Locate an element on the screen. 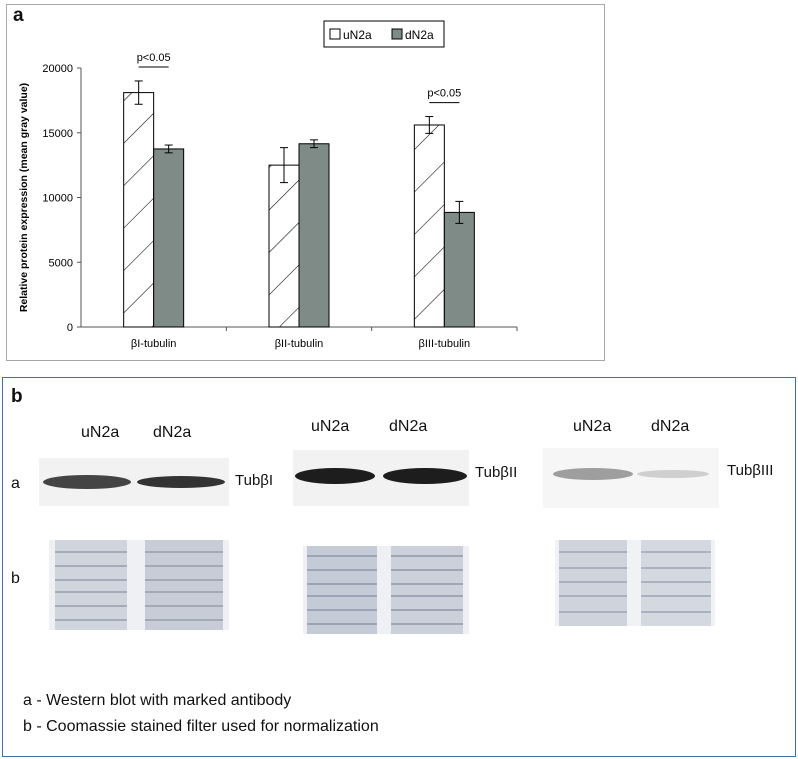  row-label-a: a is located at coordinates (15, 483).